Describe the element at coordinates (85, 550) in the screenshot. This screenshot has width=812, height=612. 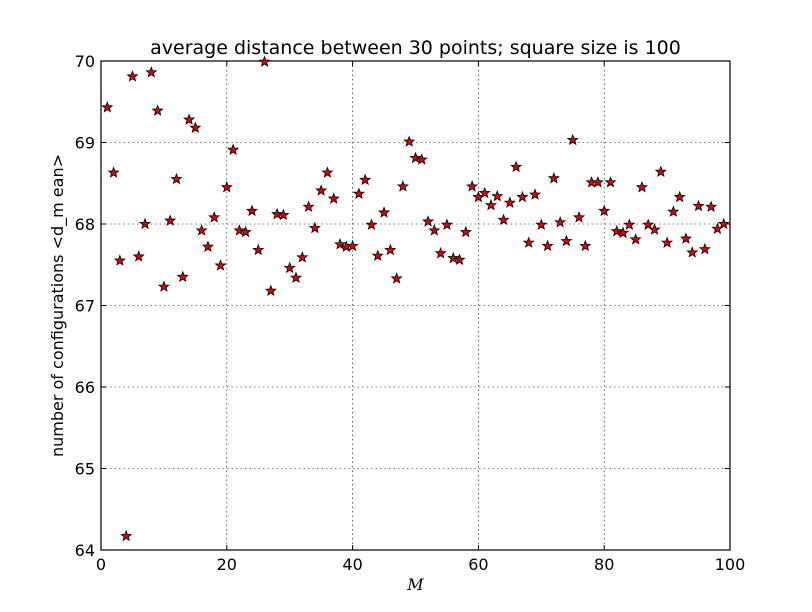
I see `y-tick-label: 64` at that location.